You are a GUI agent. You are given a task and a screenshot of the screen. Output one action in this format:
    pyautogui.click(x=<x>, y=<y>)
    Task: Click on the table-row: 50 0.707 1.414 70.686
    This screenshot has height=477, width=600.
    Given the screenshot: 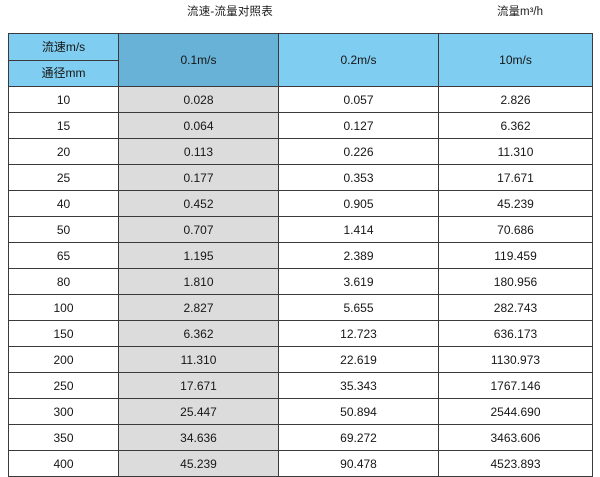 What is the action you would take?
    pyautogui.click(x=300, y=229)
    